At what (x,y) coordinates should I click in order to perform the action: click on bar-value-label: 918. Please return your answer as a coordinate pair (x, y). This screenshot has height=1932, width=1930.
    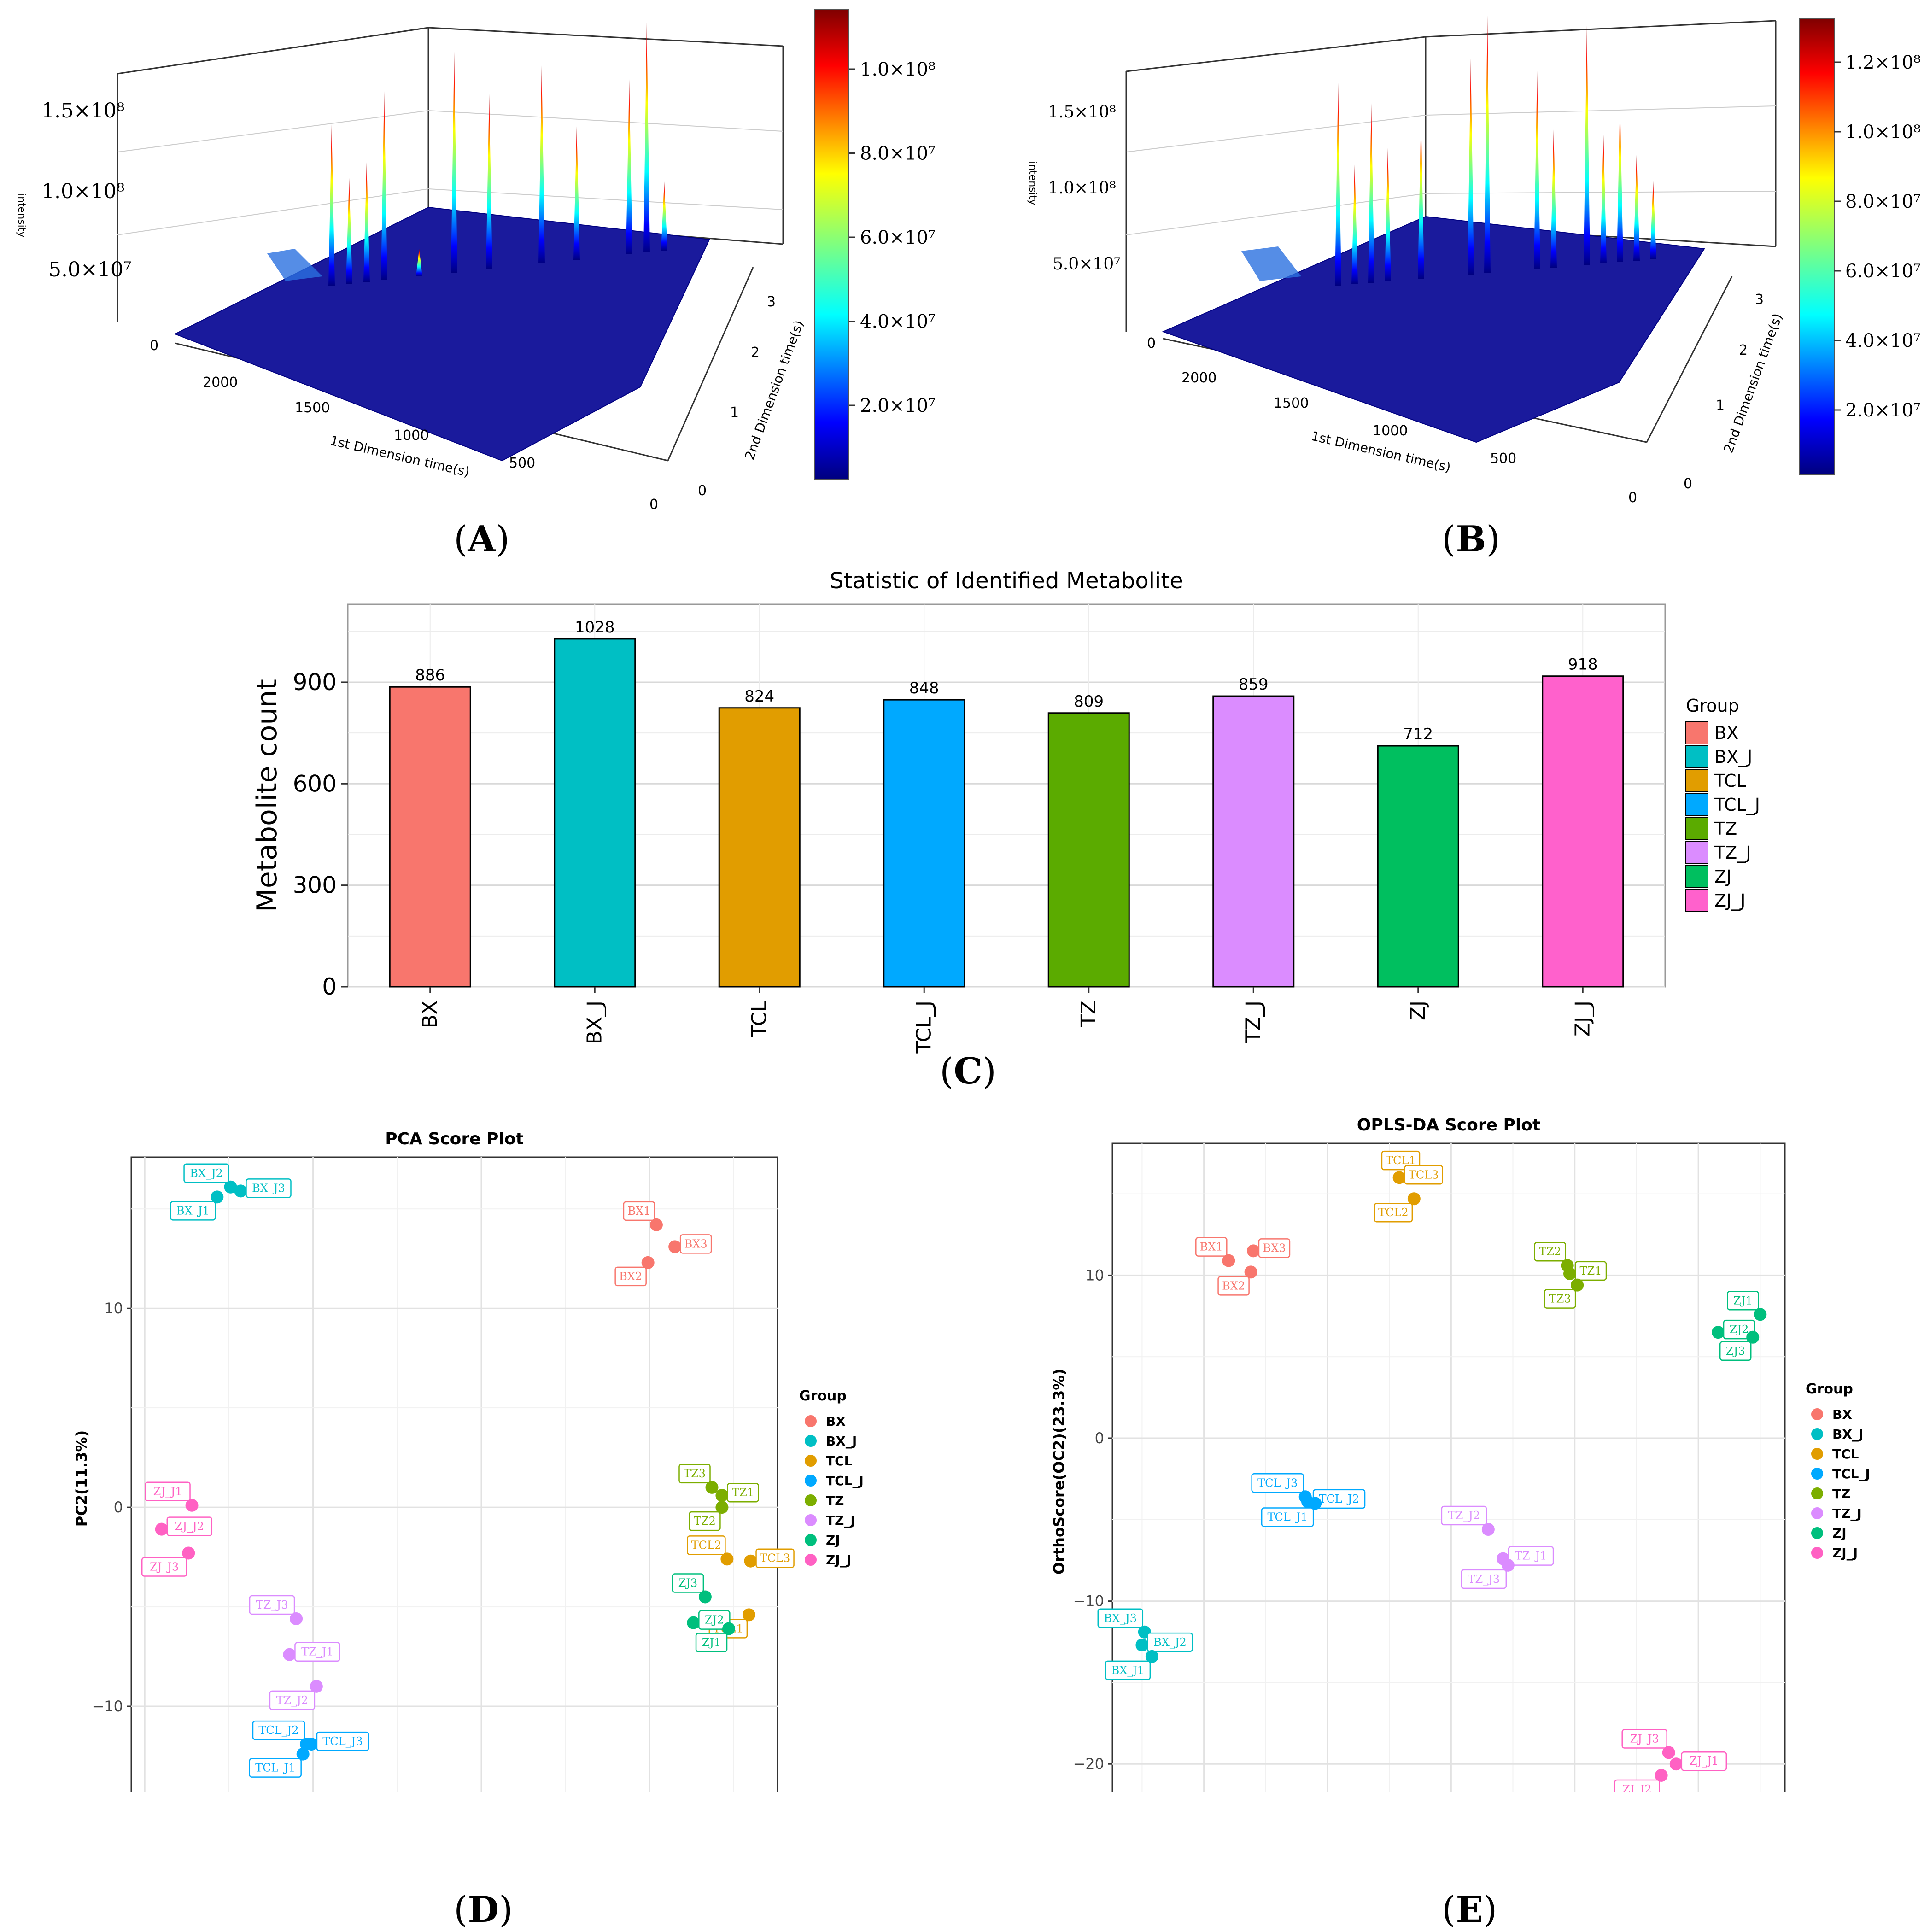
    Looking at the image, I should click on (1583, 665).